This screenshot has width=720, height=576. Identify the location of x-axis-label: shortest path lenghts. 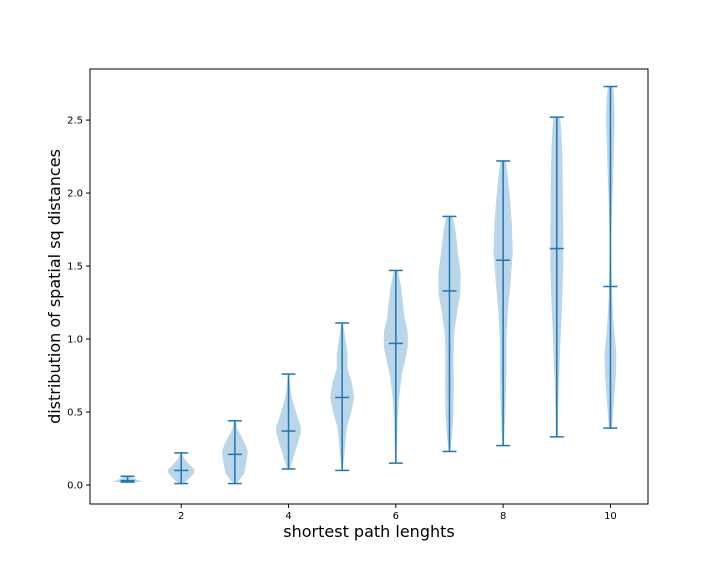
(368, 531).